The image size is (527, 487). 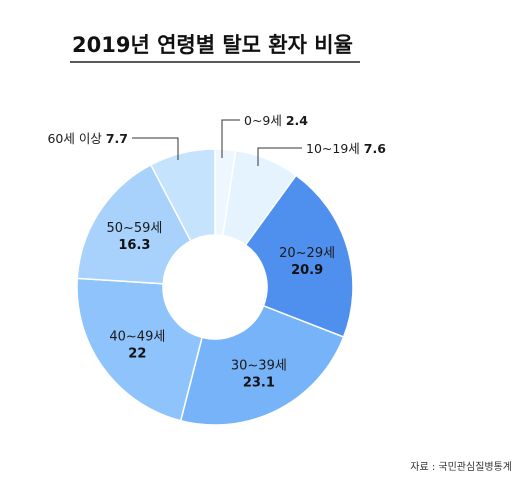 I want to click on slice-category-label: 30~39세, so click(x=259, y=365).